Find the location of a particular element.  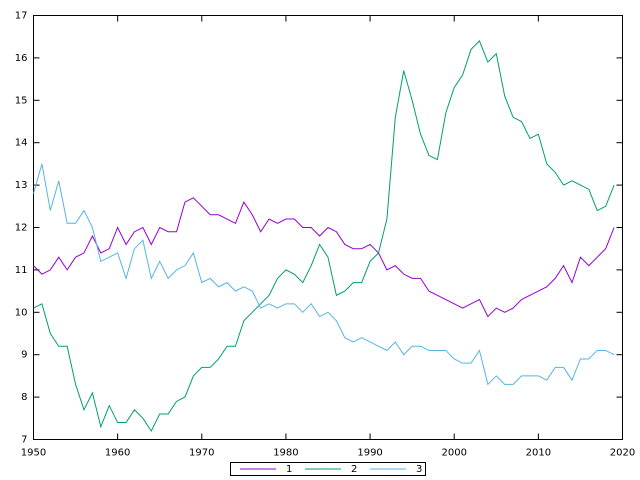

x-tick-label: 2020 is located at coordinates (622, 453).